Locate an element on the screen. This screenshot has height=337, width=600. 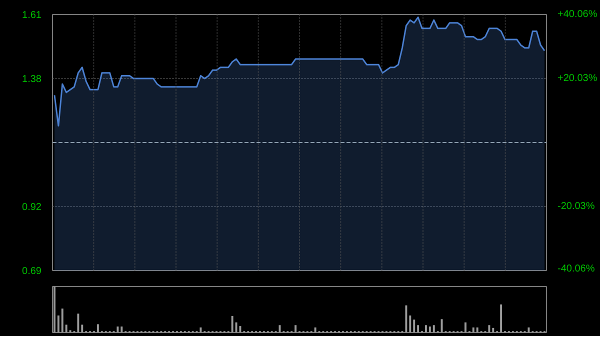
y2-tick-label: -40.06% is located at coordinates (576, 269).